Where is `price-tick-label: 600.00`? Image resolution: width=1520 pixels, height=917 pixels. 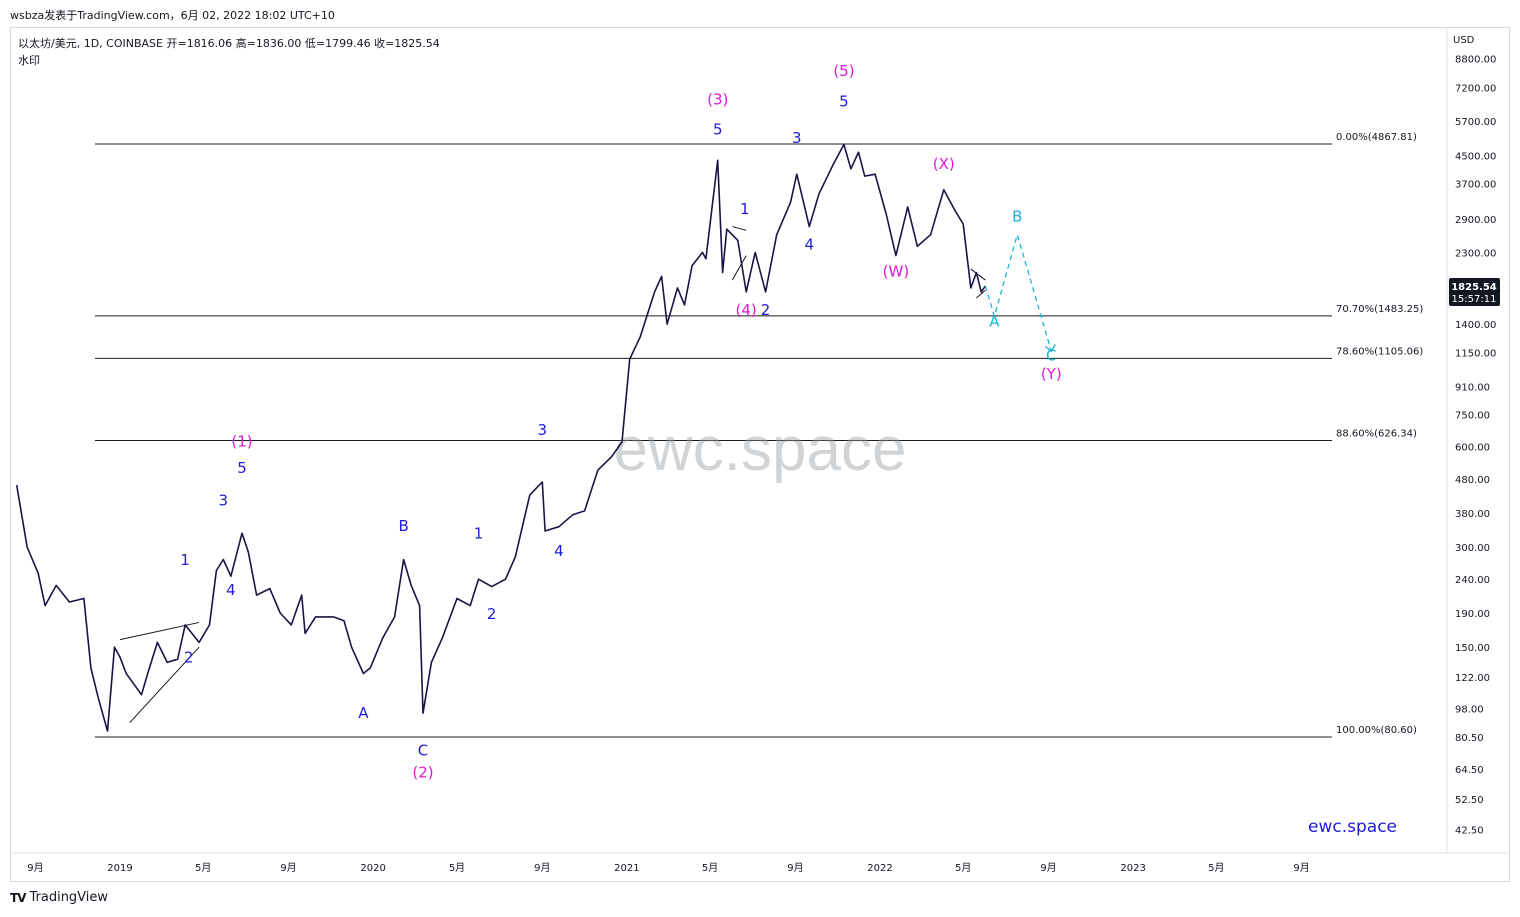
price-tick-label: 600.00 is located at coordinates (1472, 448).